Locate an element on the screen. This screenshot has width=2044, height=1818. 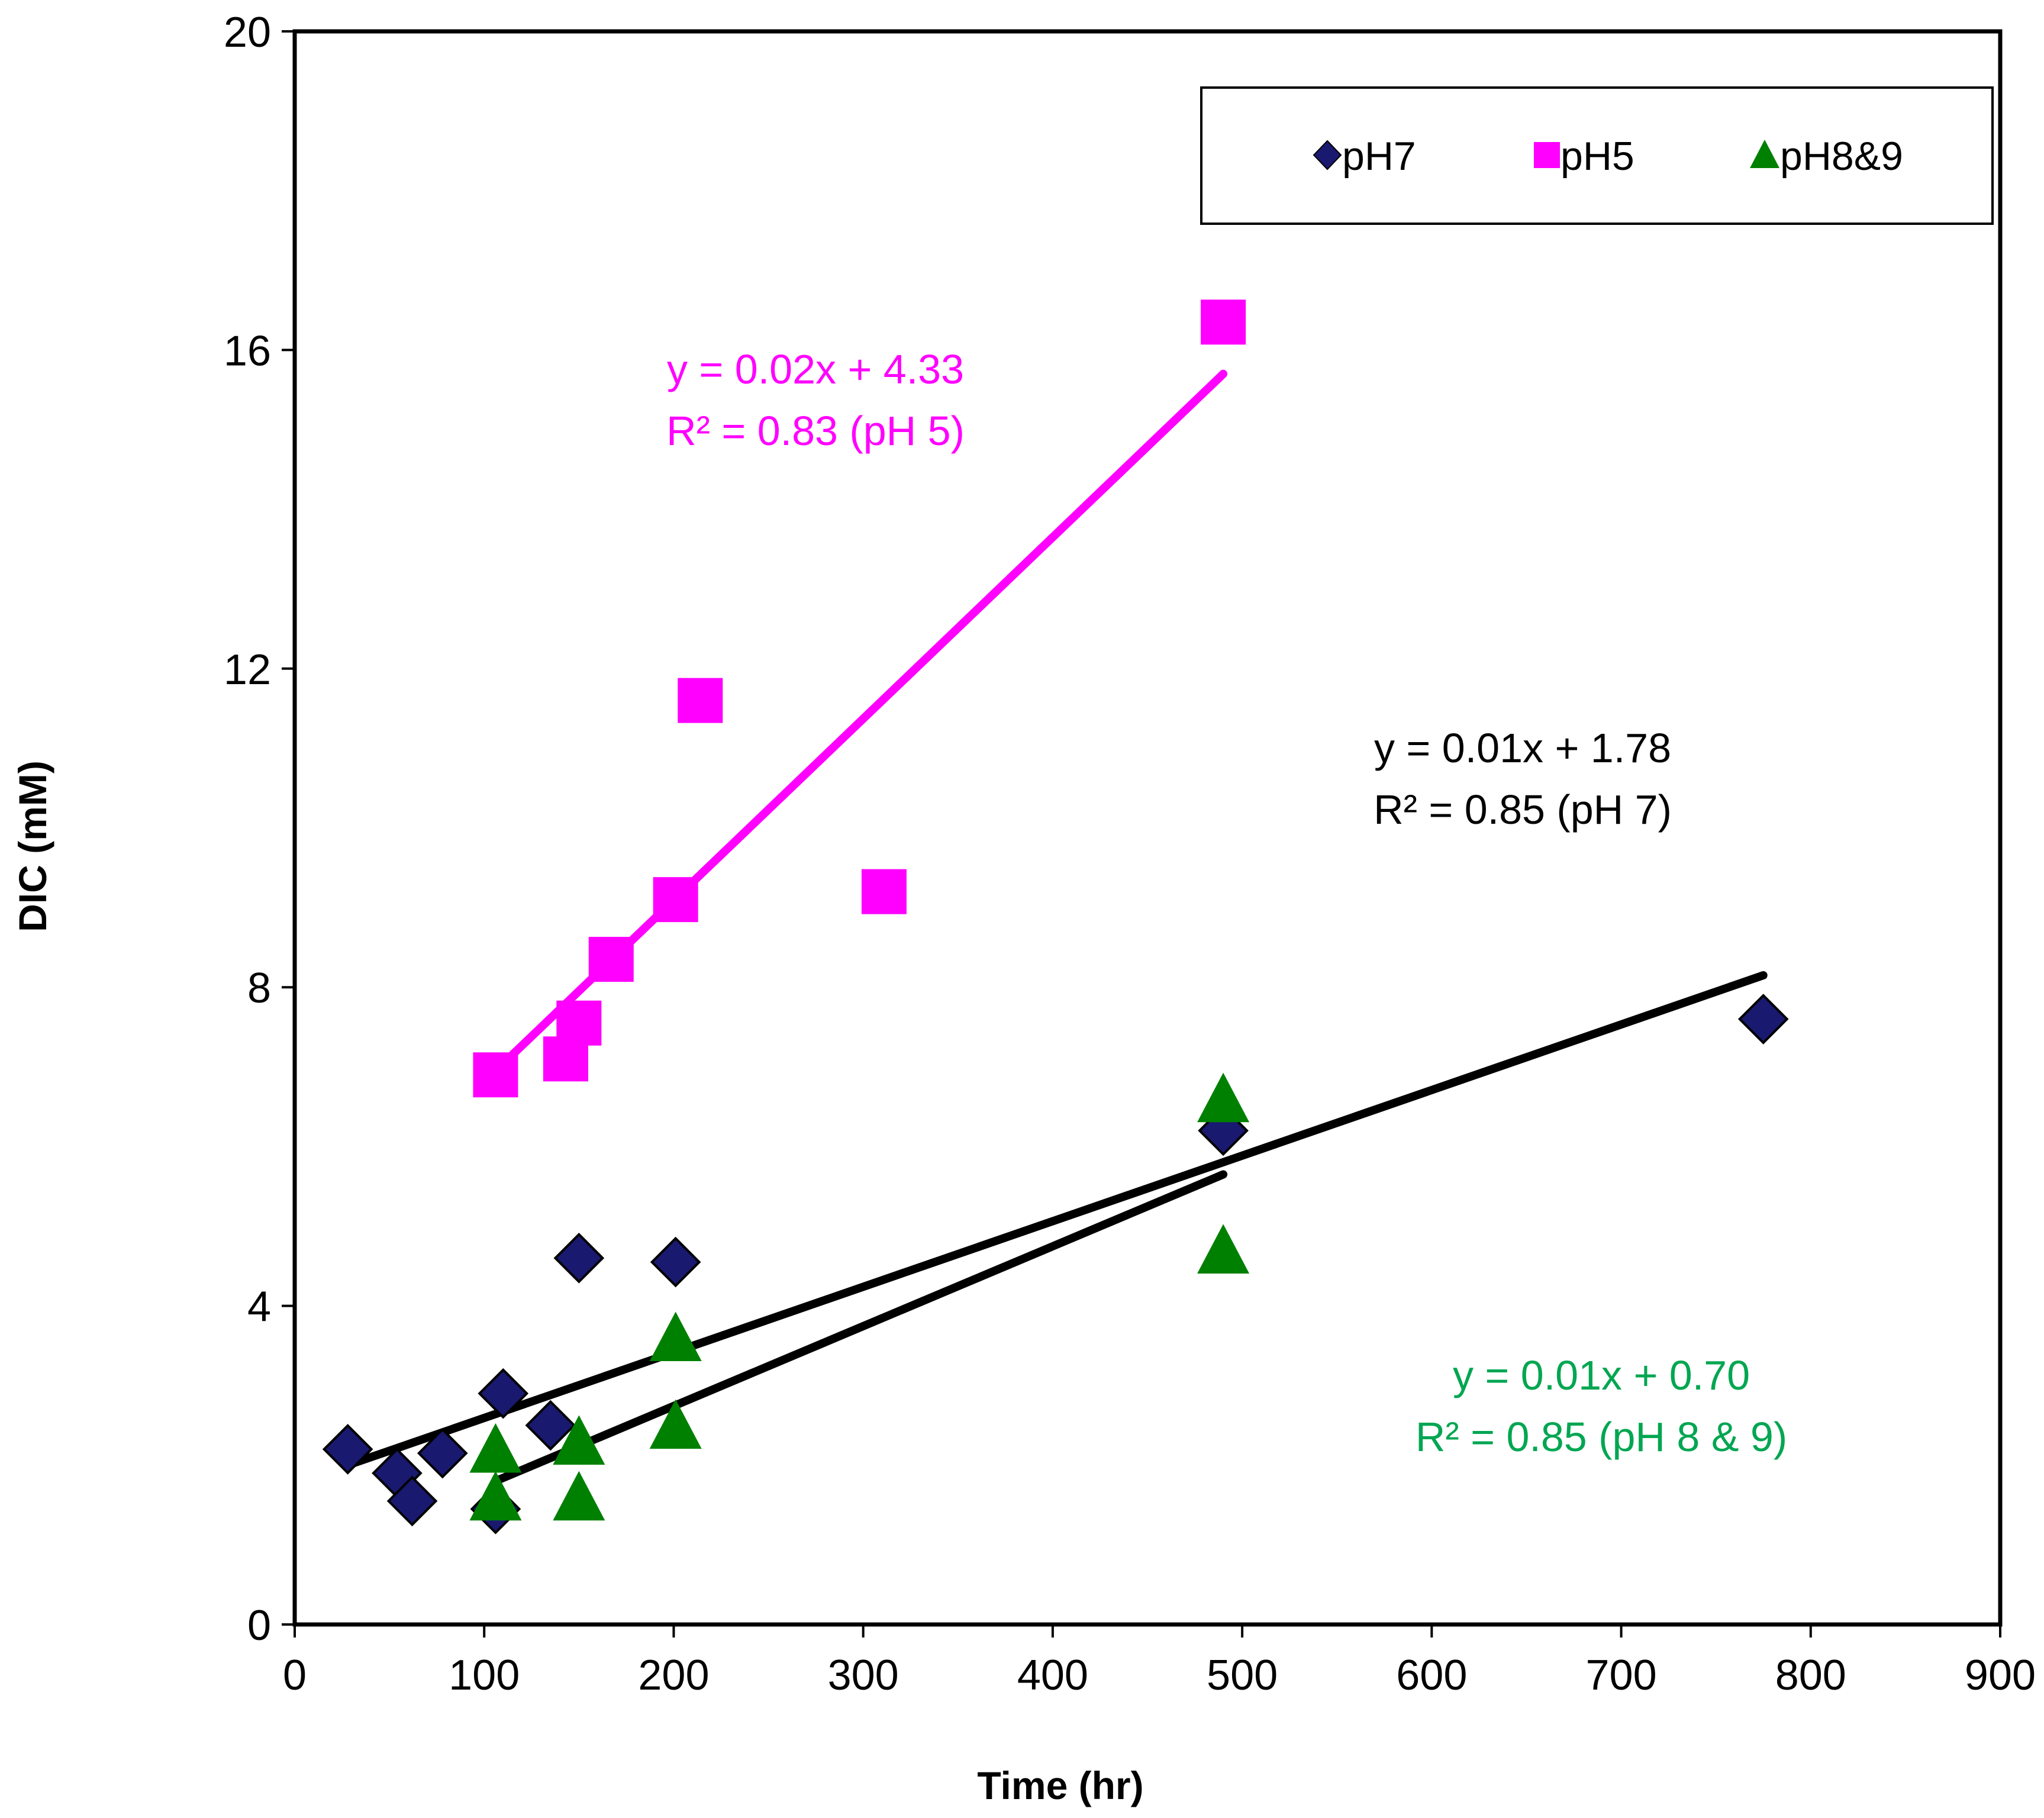
legend: pH7 pH5 pH8&9 is located at coordinates (1597, 156).